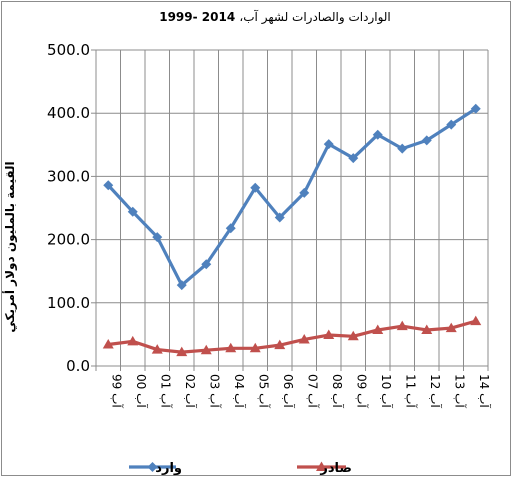  Describe the element at coordinates (190, 391) in the screenshot. I see `x-tick-label: آب 02` at that location.